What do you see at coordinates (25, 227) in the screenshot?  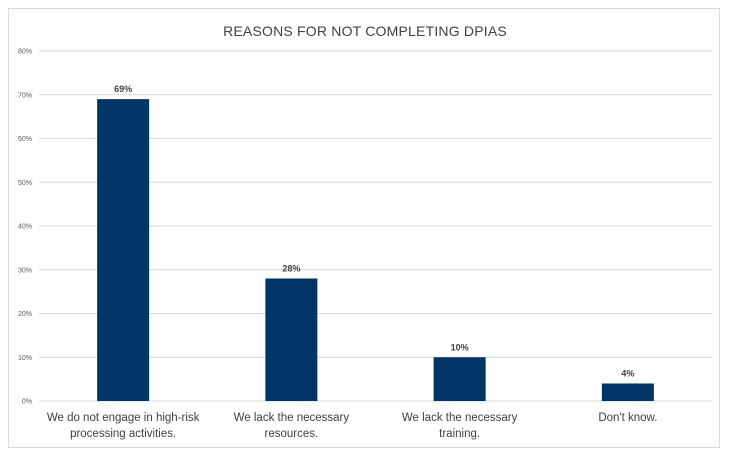 I see `y-tick-label: 40%` at bounding box center [25, 227].